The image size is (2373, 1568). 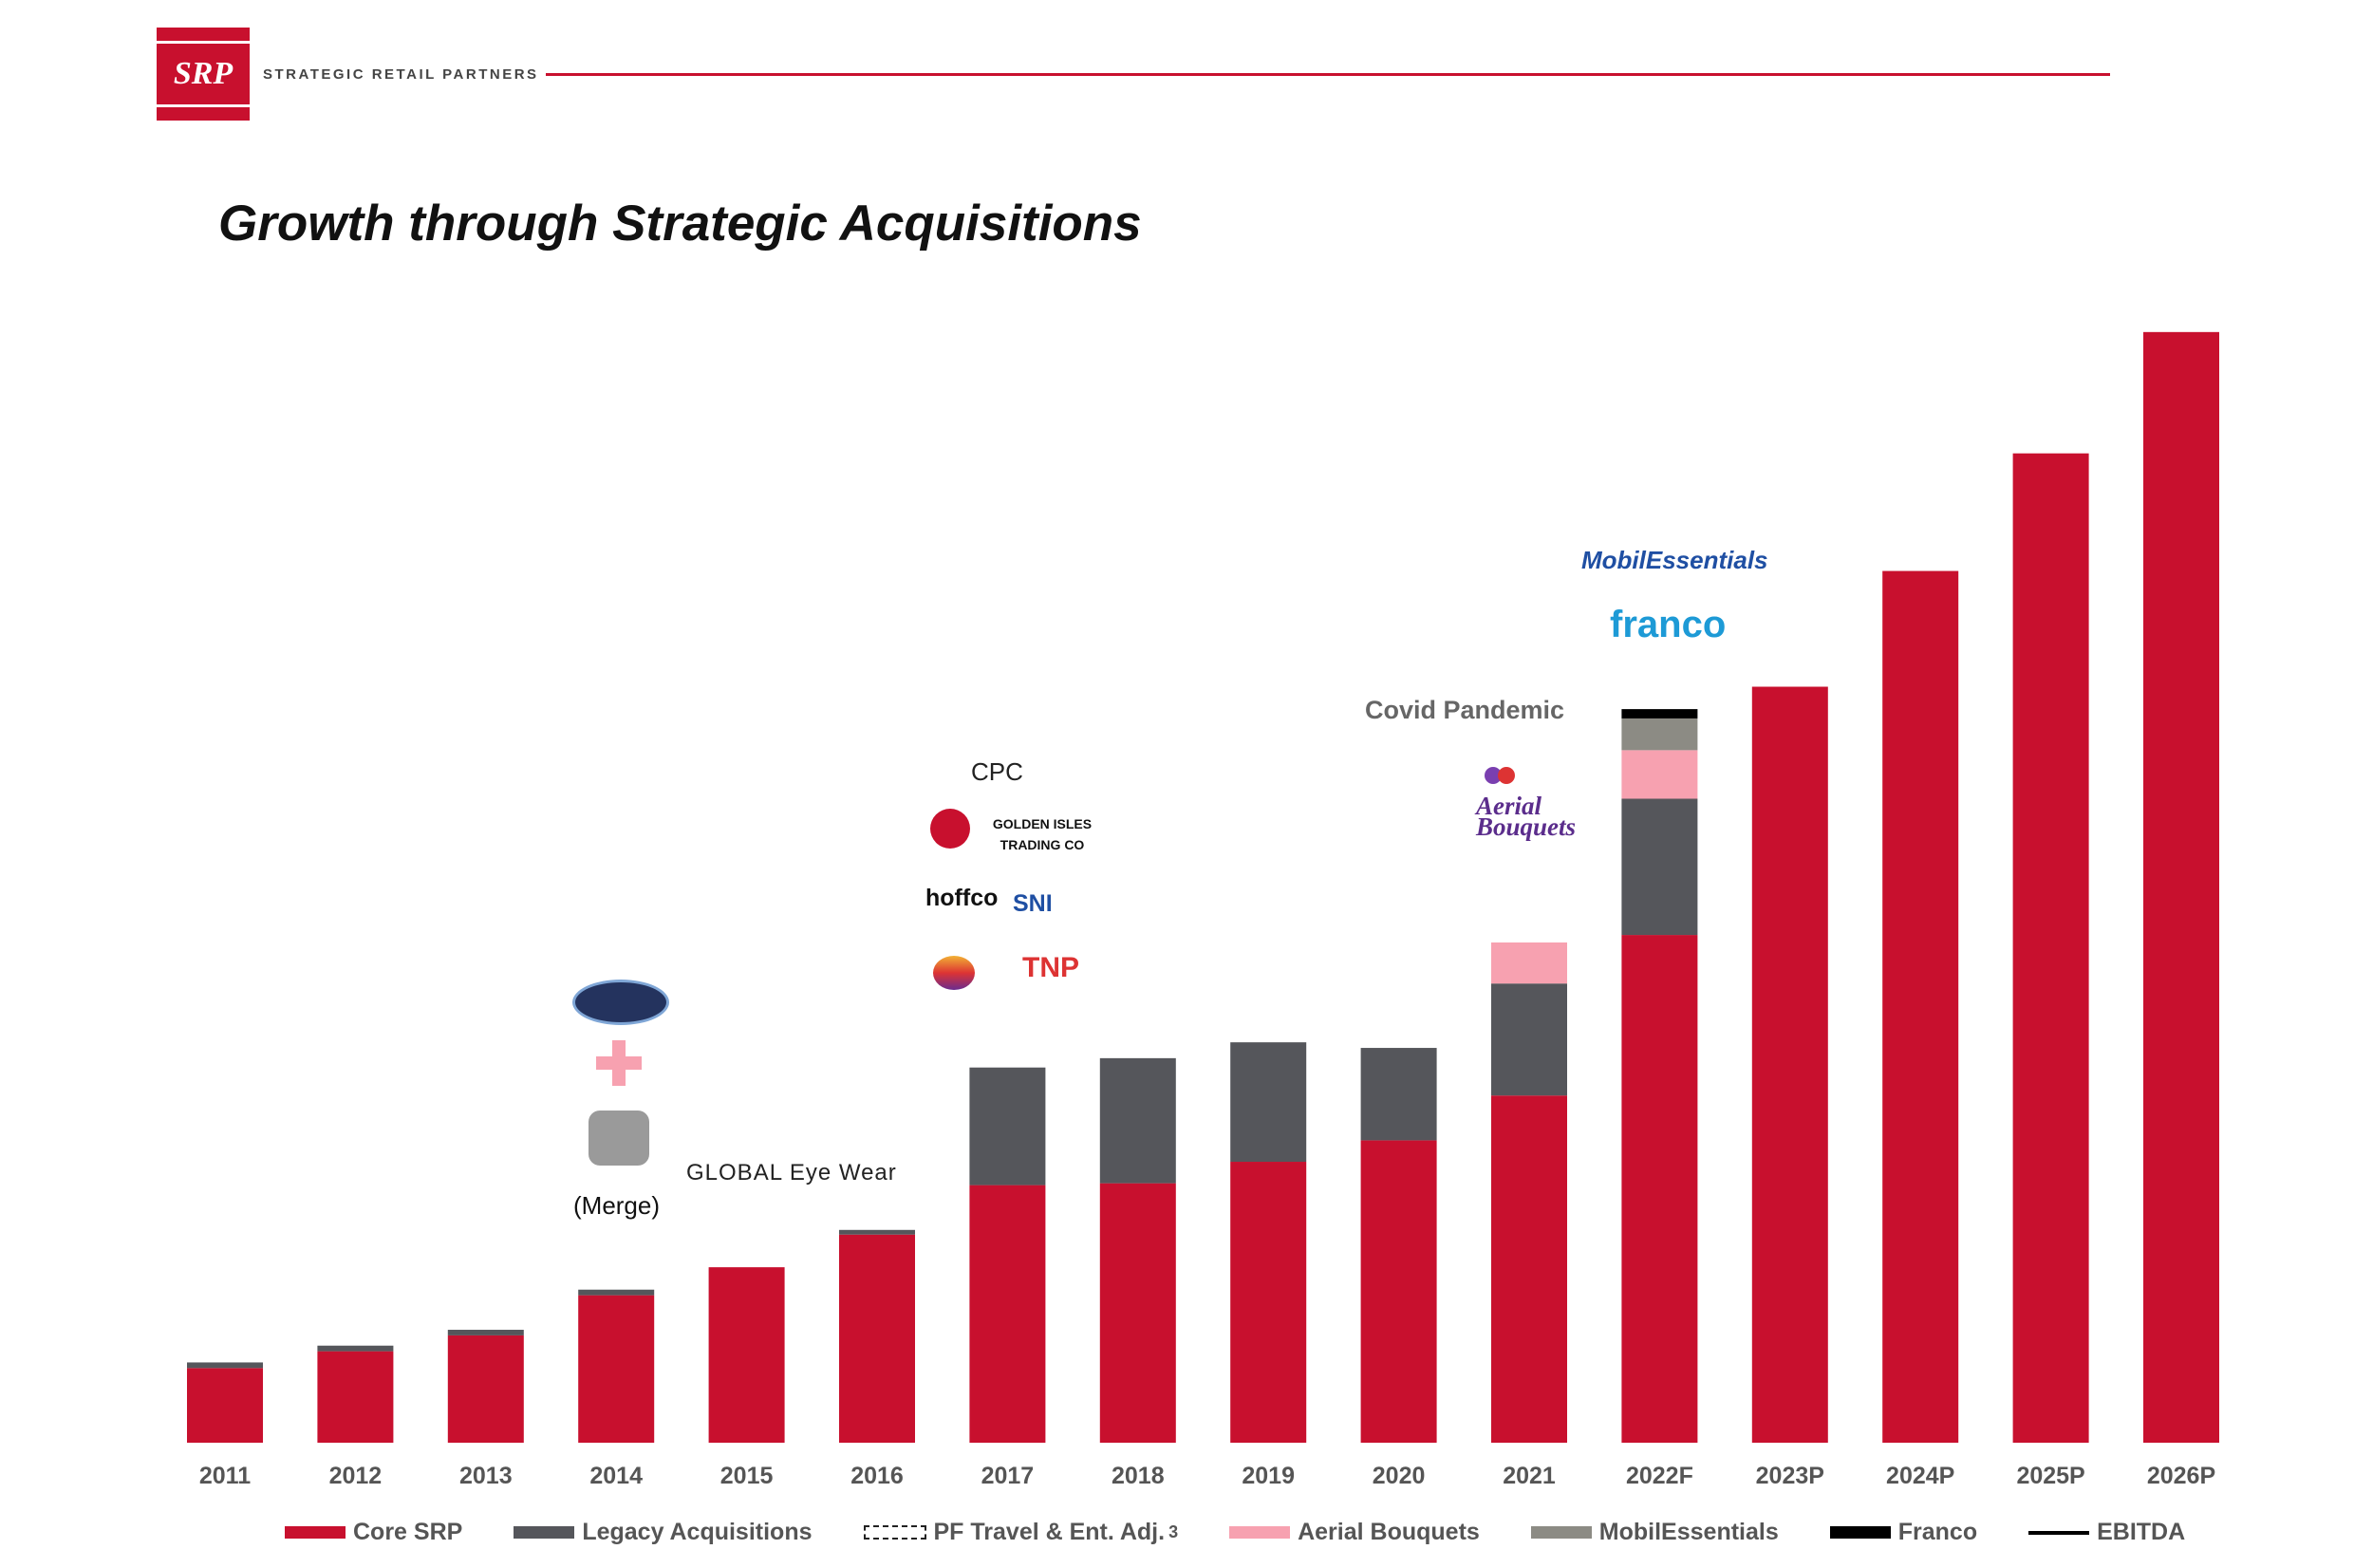 What do you see at coordinates (225, 1365) in the screenshot?
I see `bar-legacy-acquisitions-2011` at bounding box center [225, 1365].